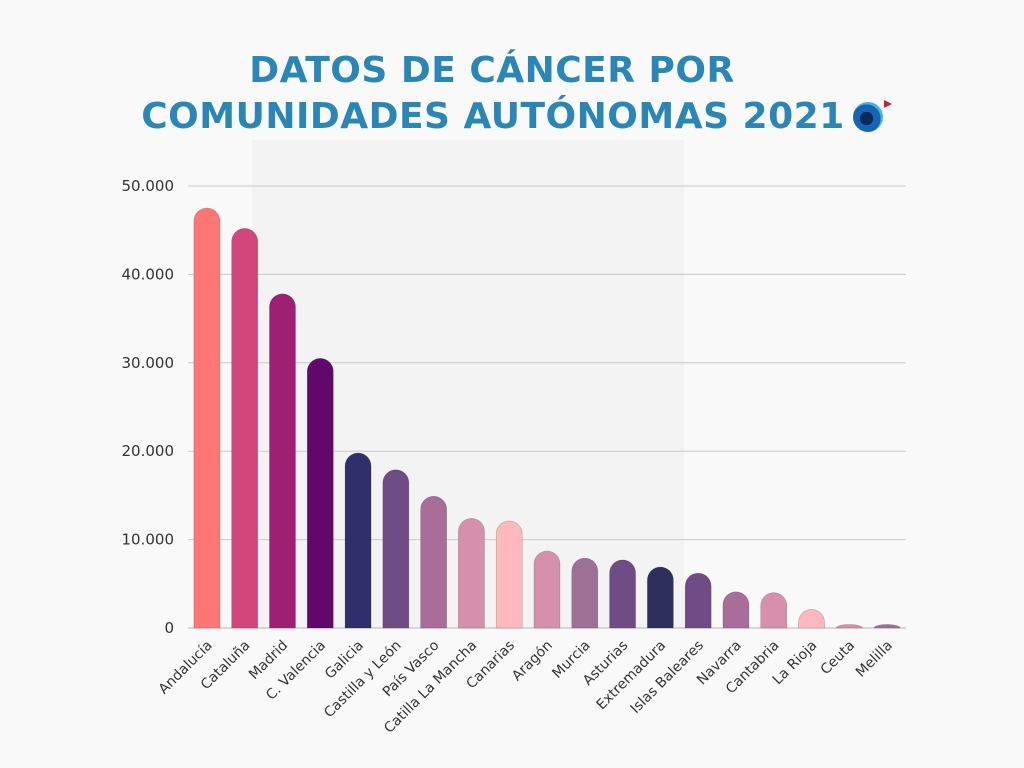 This screenshot has height=768, width=1024. What do you see at coordinates (148, 186) in the screenshot?
I see `y-tick-label: 50.000` at bounding box center [148, 186].